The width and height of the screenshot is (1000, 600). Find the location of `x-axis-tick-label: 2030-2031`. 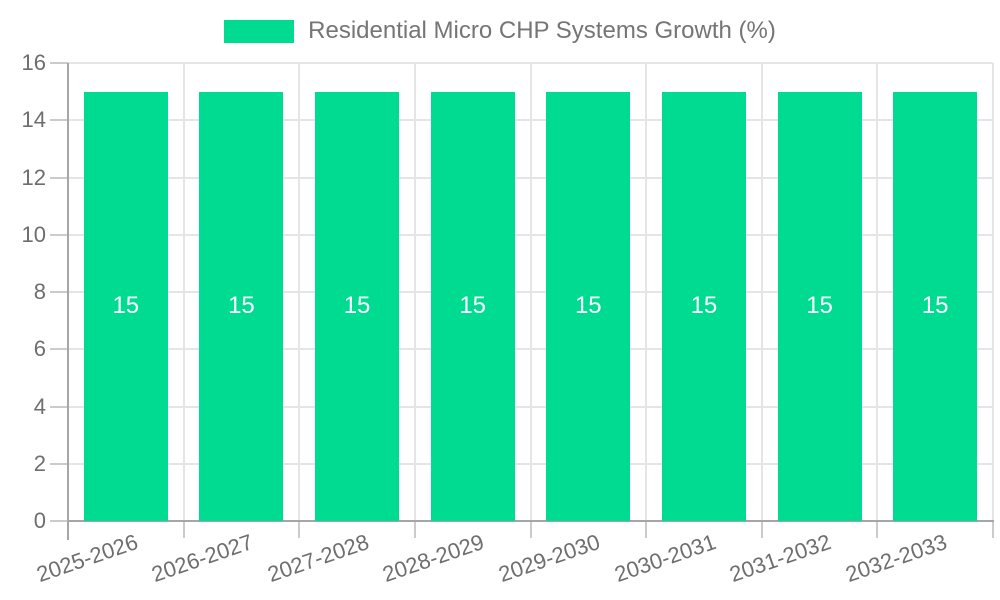

x-axis-tick-label: 2030-2031 is located at coordinates (665, 558).